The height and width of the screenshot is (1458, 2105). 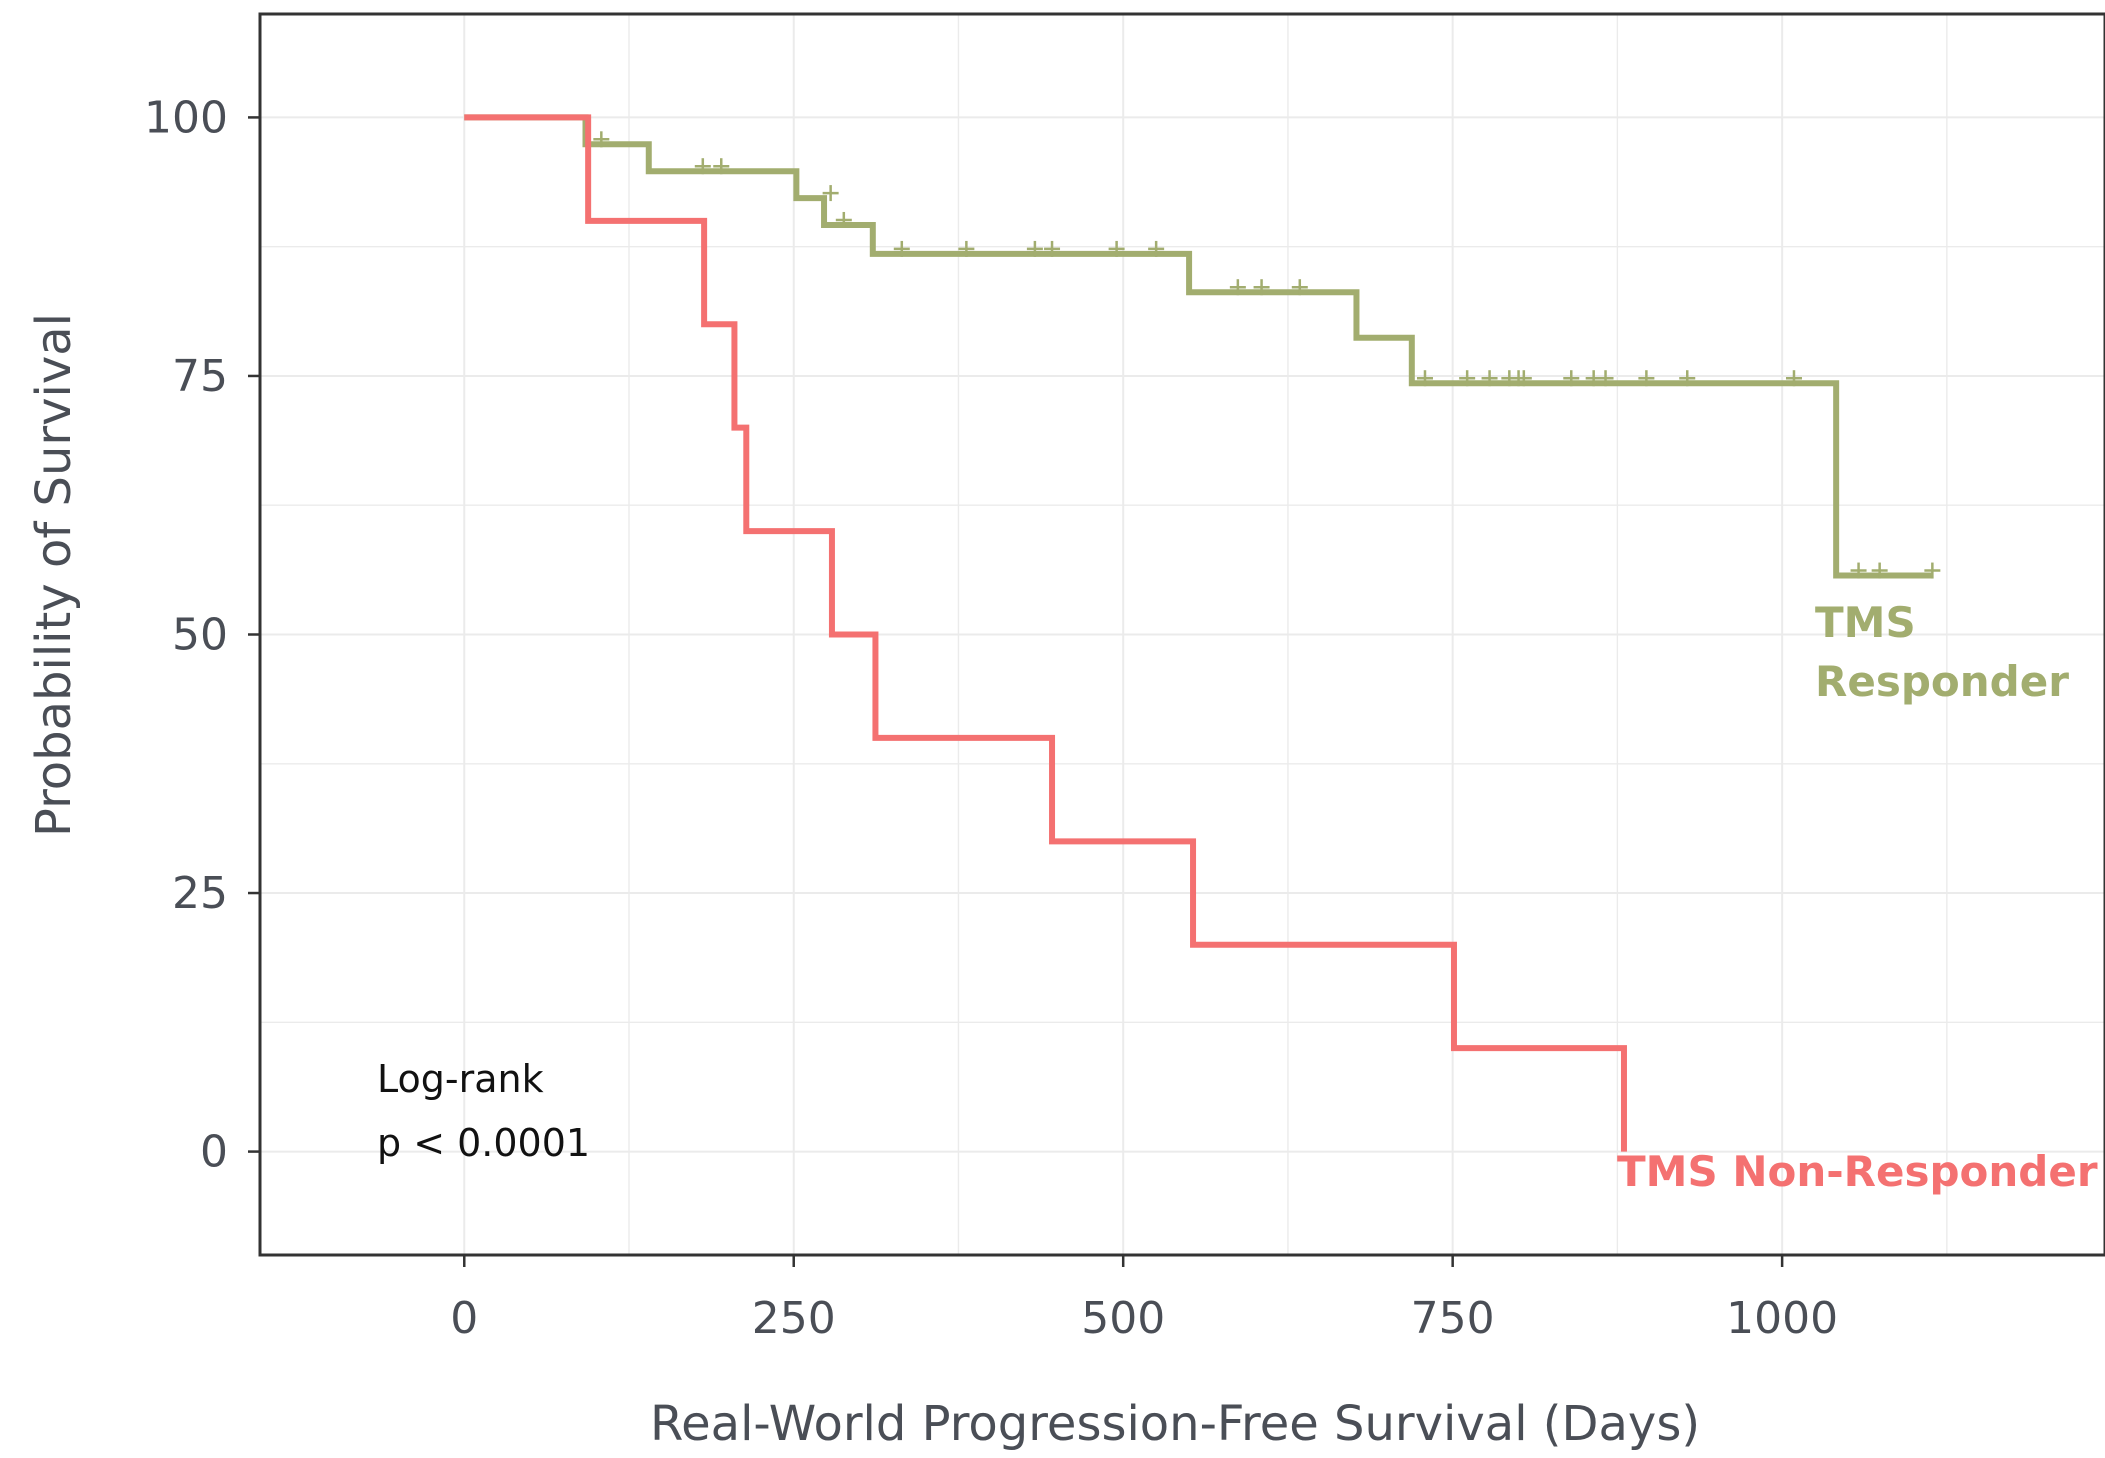 What do you see at coordinates (794, 1318) in the screenshot?
I see `x-tick-label: 250` at bounding box center [794, 1318].